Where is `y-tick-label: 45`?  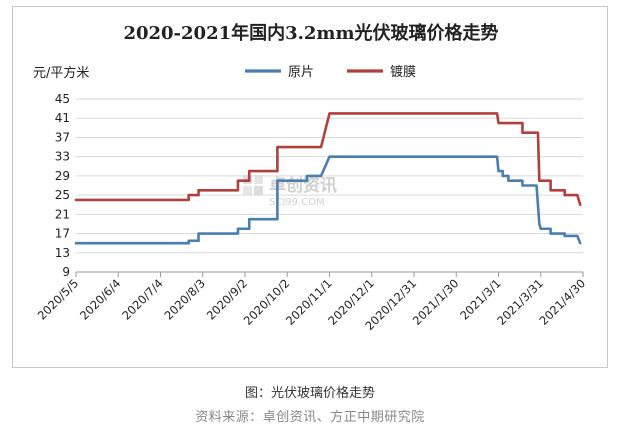 y-tick-label: 45 is located at coordinates (62, 99).